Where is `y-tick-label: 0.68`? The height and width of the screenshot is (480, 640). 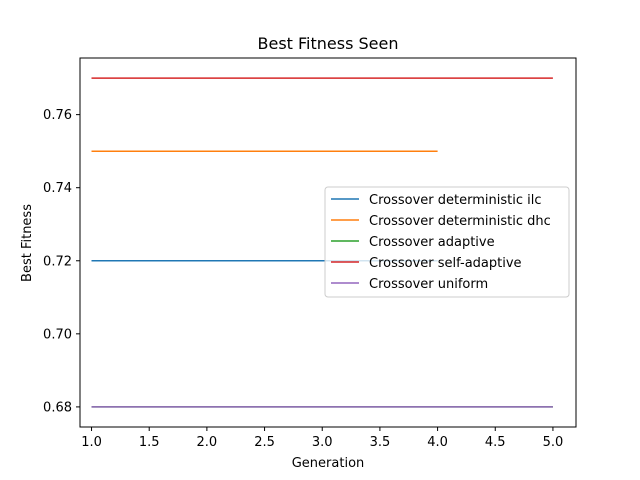 y-tick-label: 0.68 is located at coordinates (57, 407).